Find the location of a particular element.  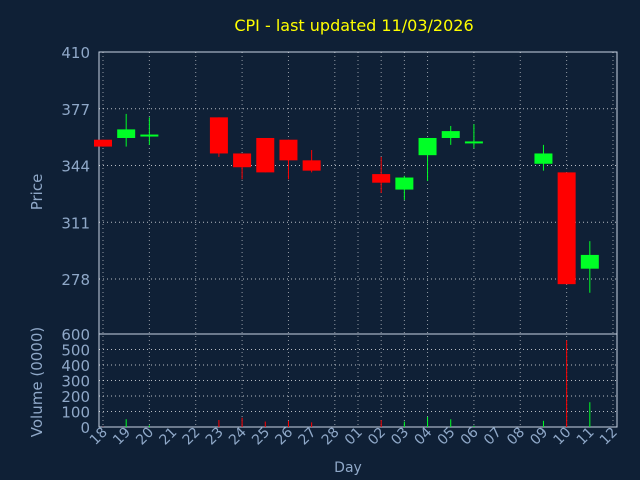

volume-tick-label: 0 is located at coordinates (85, 428).